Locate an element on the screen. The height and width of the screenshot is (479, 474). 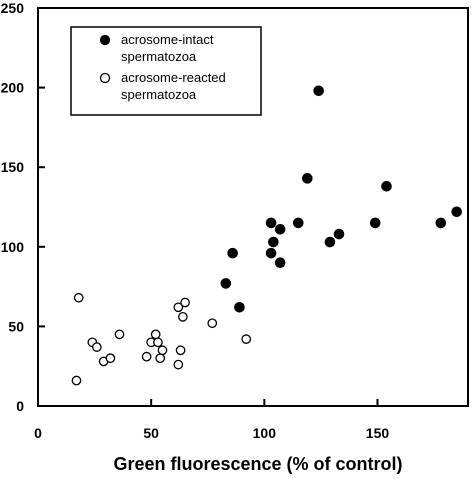
x-tick-label: 150 is located at coordinates (378, 433).